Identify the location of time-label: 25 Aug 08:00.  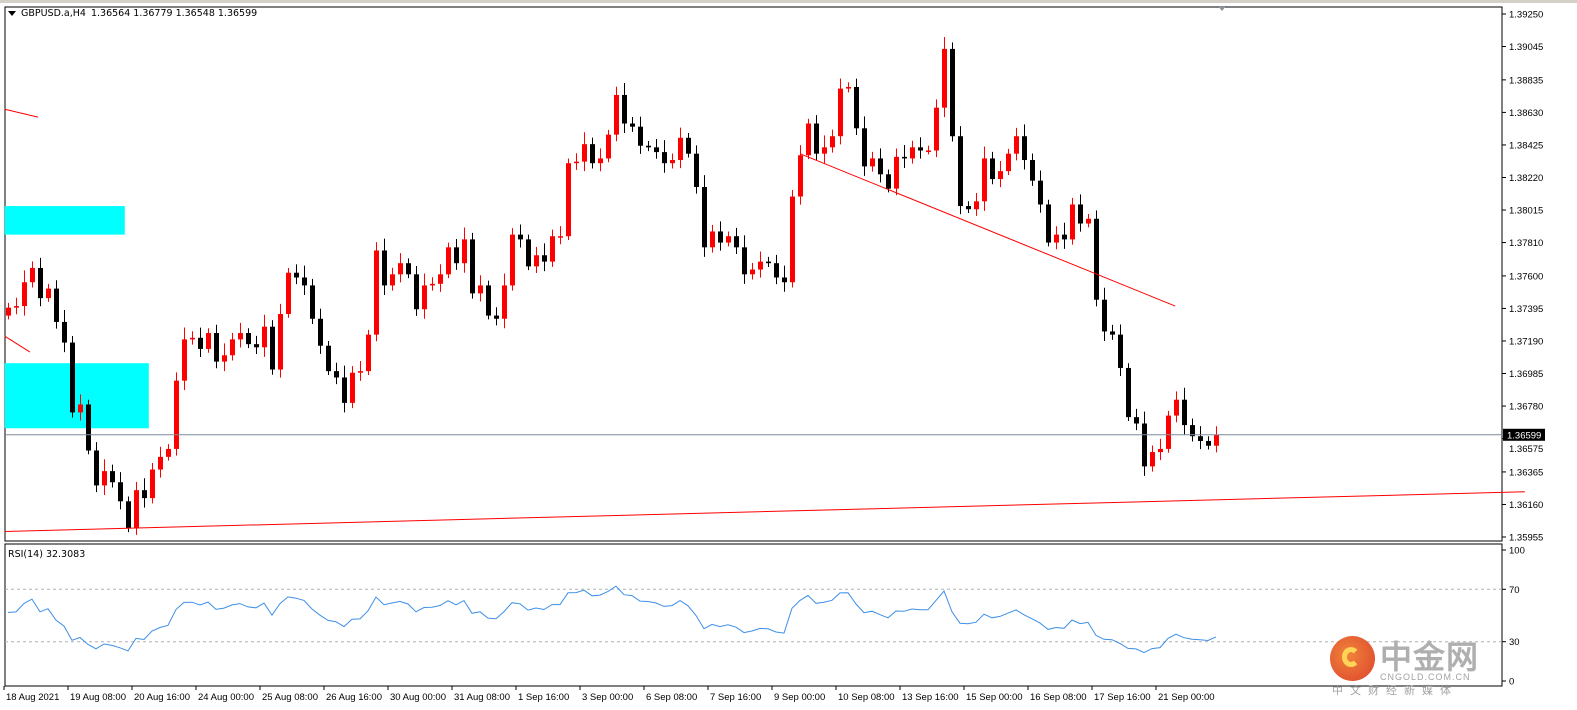
(290, 697).